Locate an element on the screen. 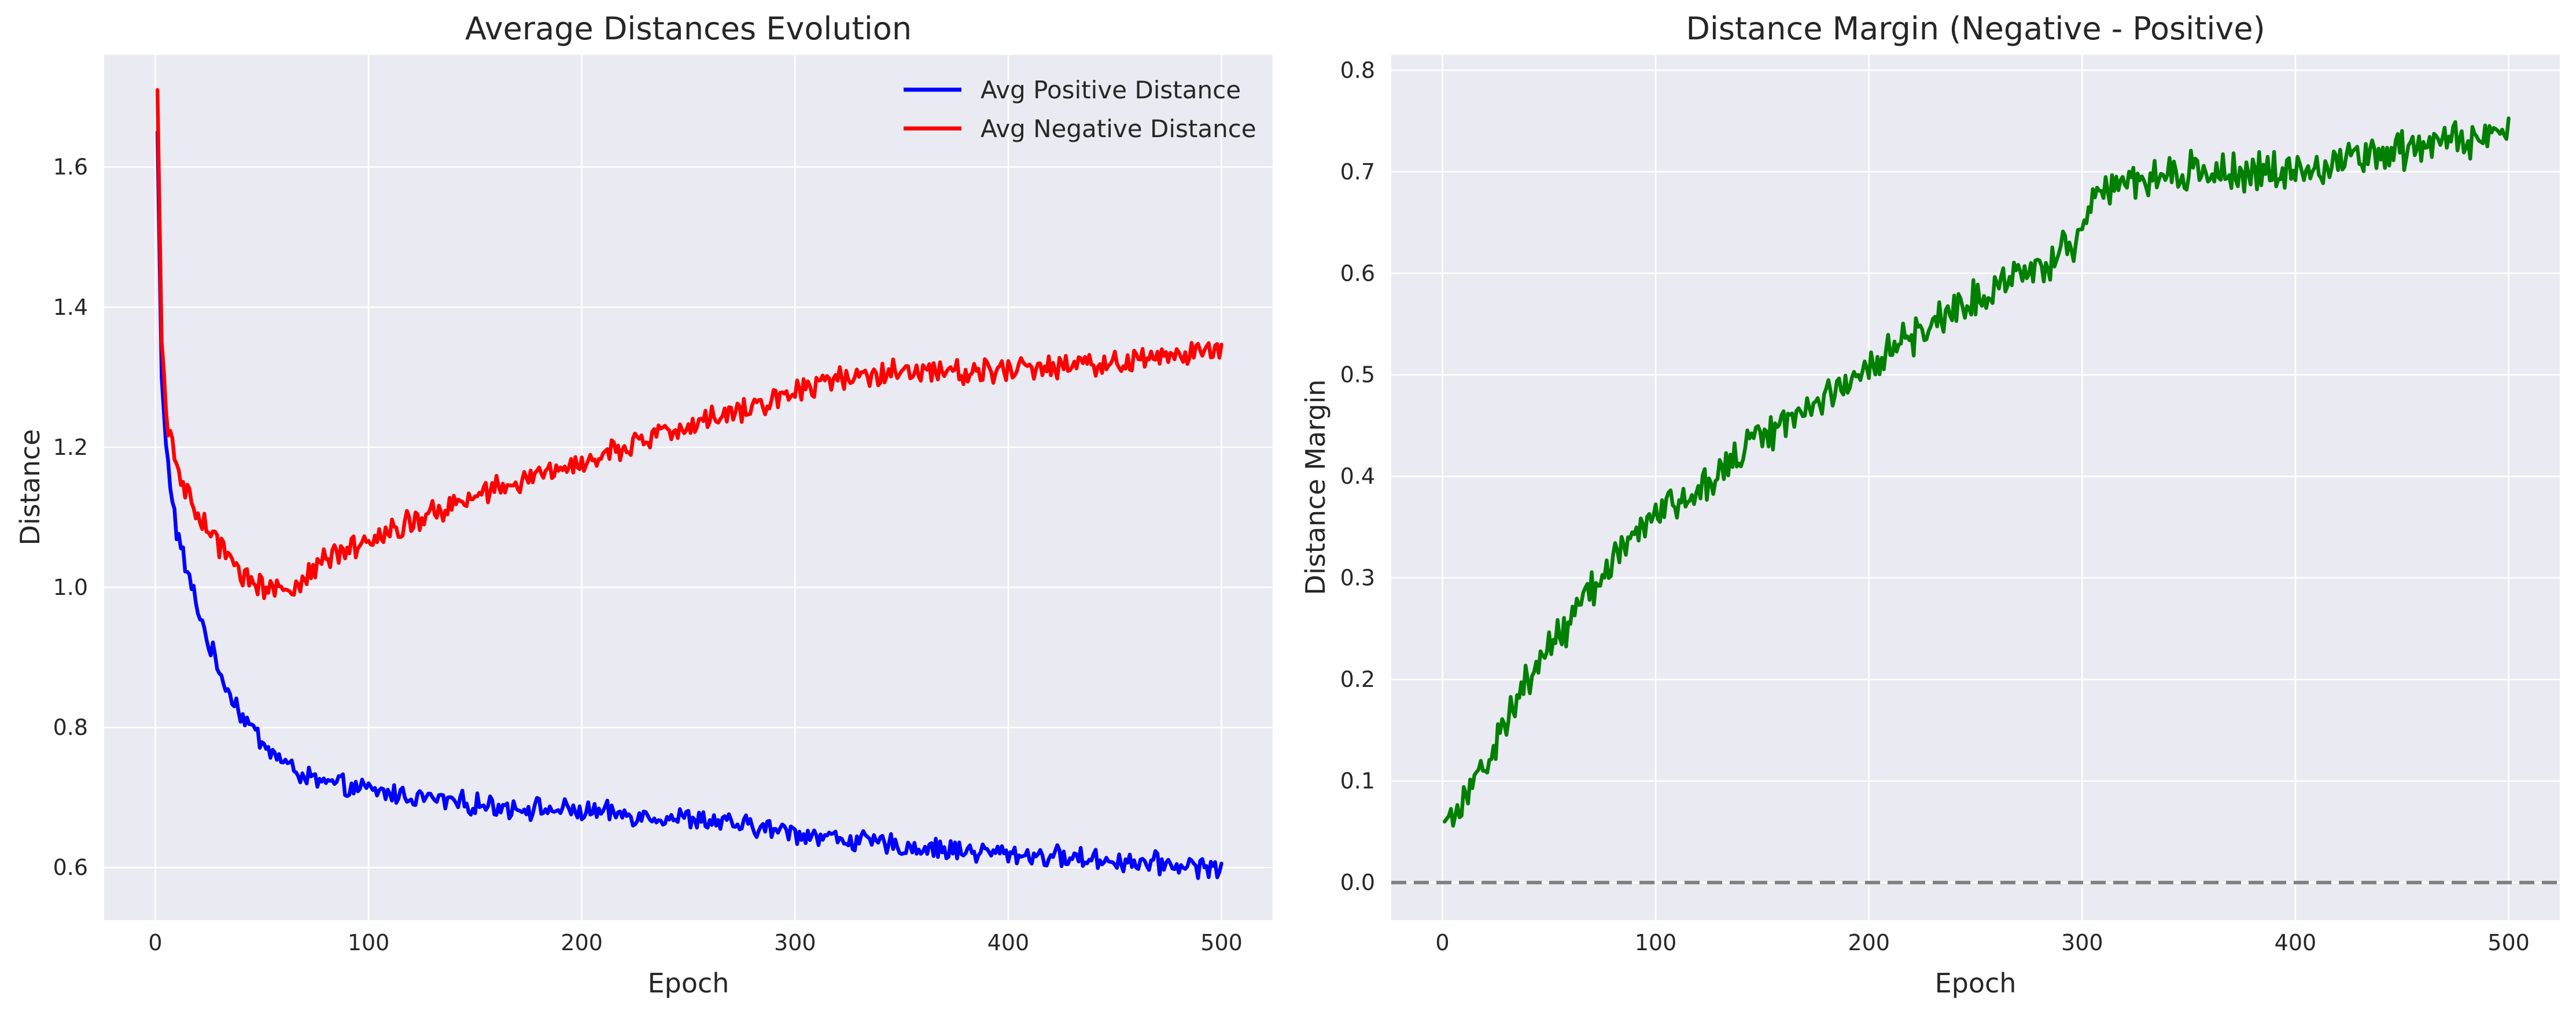  y-tick-label: 0.7 is located at coordinates (1357, 172).